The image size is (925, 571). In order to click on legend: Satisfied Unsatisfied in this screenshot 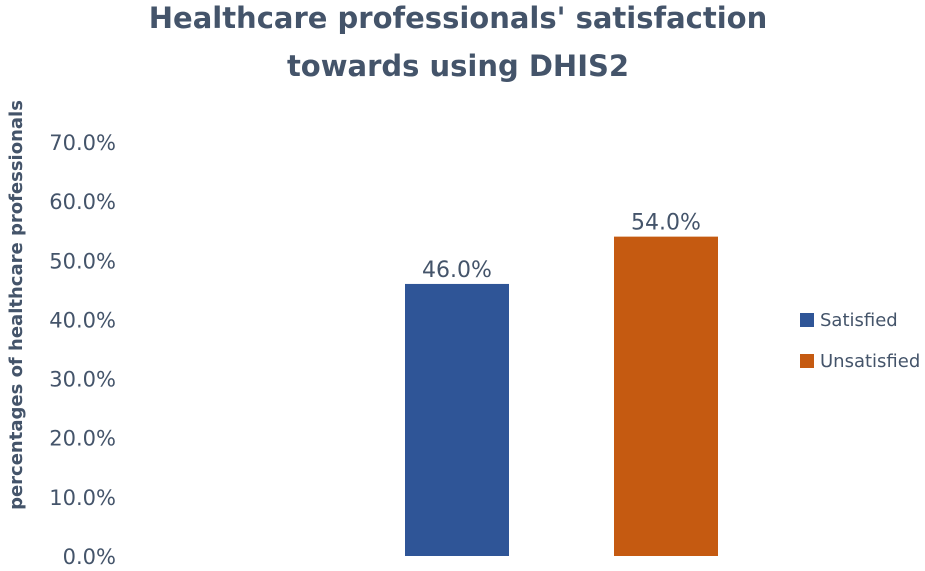, I will do `click(860, 341)`.